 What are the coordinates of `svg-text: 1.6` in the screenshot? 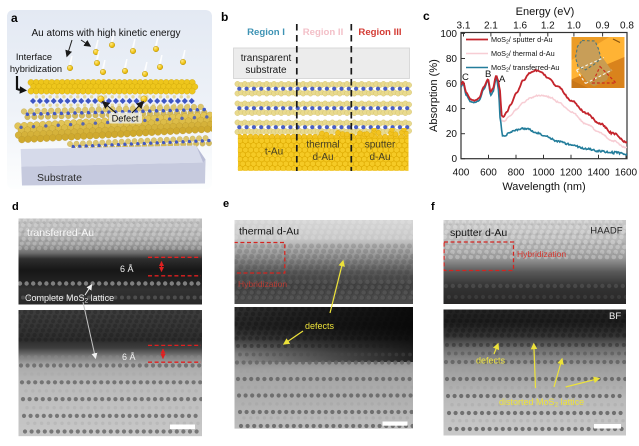 It's located at (520, 26).